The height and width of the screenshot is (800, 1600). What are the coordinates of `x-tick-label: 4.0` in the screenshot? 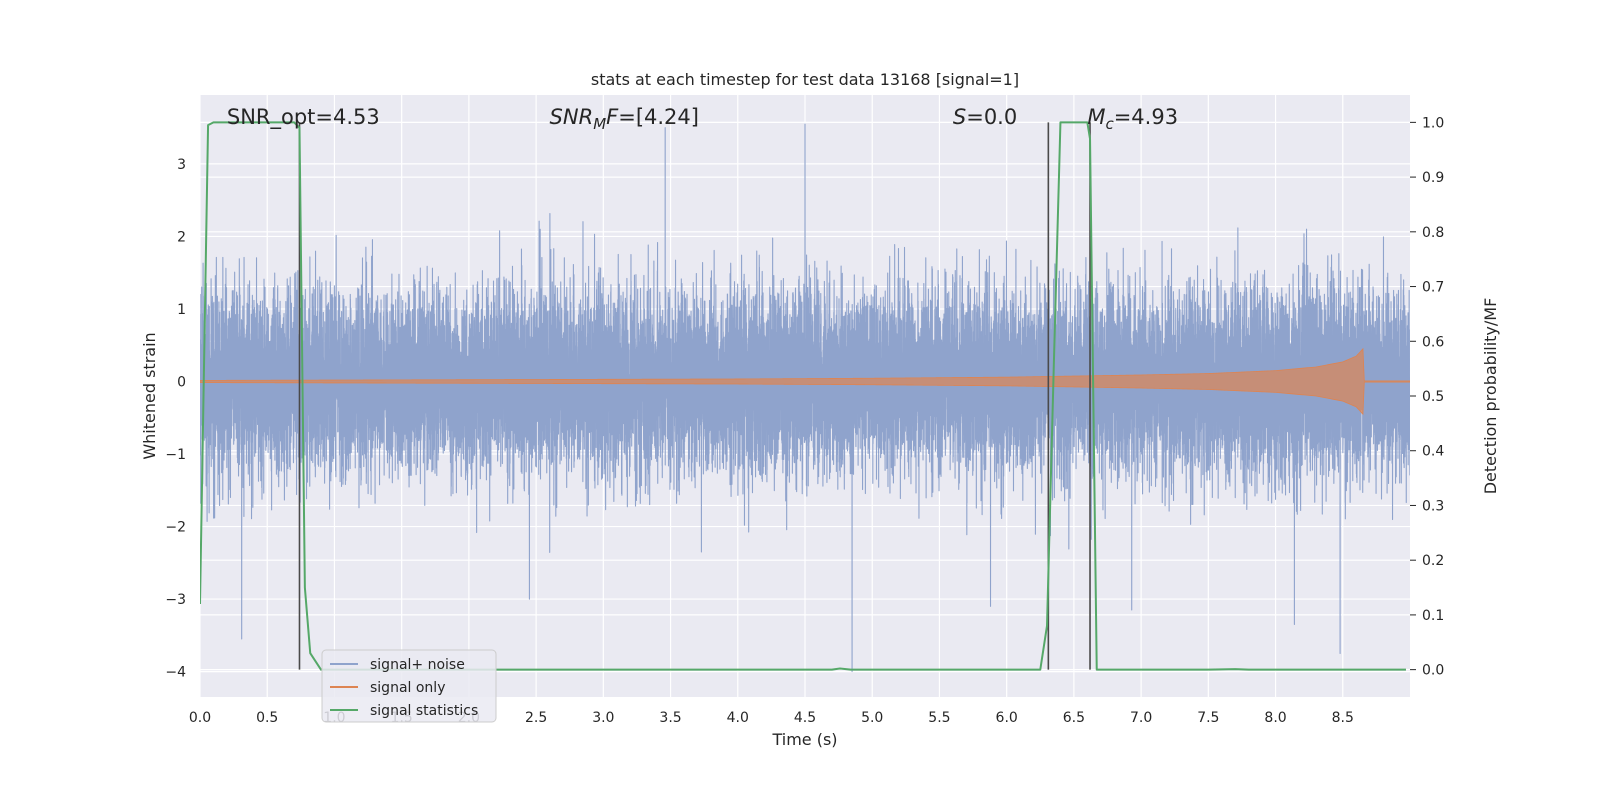 It's located at (738, 718).